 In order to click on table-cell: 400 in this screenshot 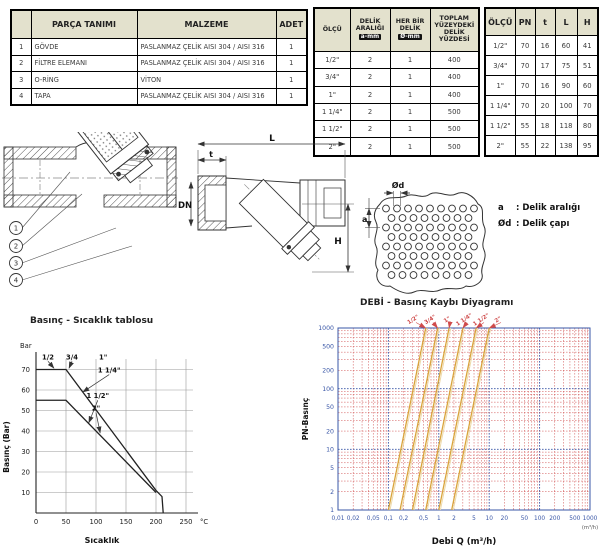, I will do `click(454, 60)`.